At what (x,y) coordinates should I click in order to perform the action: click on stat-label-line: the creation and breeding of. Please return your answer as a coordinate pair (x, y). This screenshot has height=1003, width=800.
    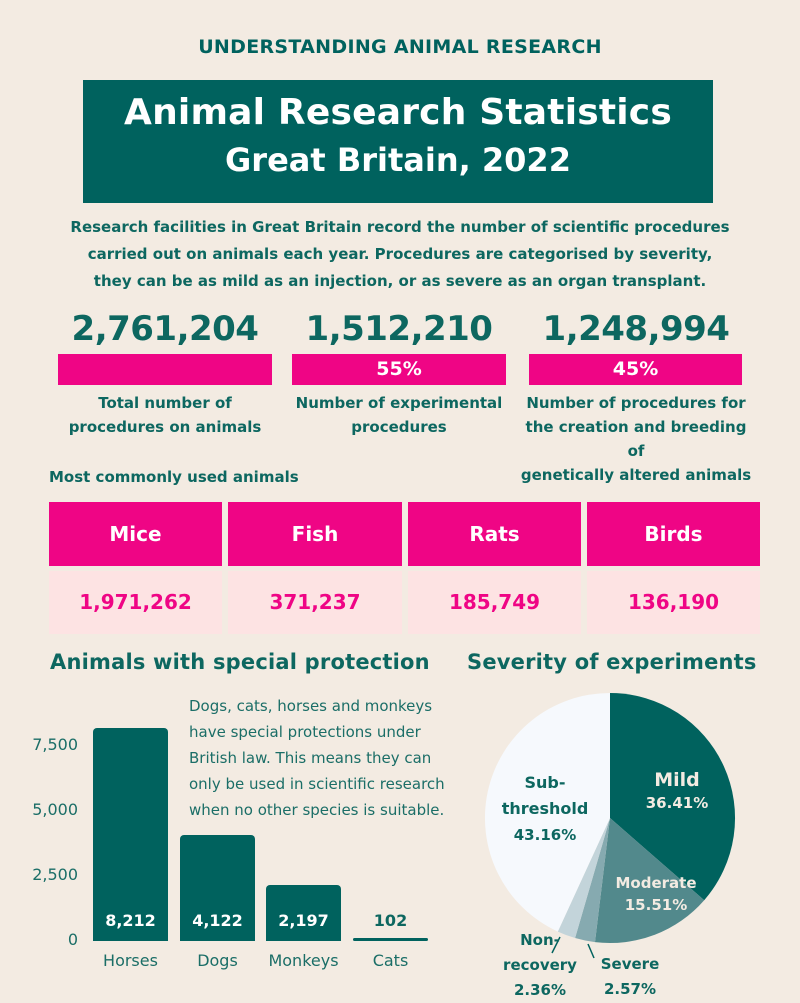
    Looking at the image, I should click on (636, 439).